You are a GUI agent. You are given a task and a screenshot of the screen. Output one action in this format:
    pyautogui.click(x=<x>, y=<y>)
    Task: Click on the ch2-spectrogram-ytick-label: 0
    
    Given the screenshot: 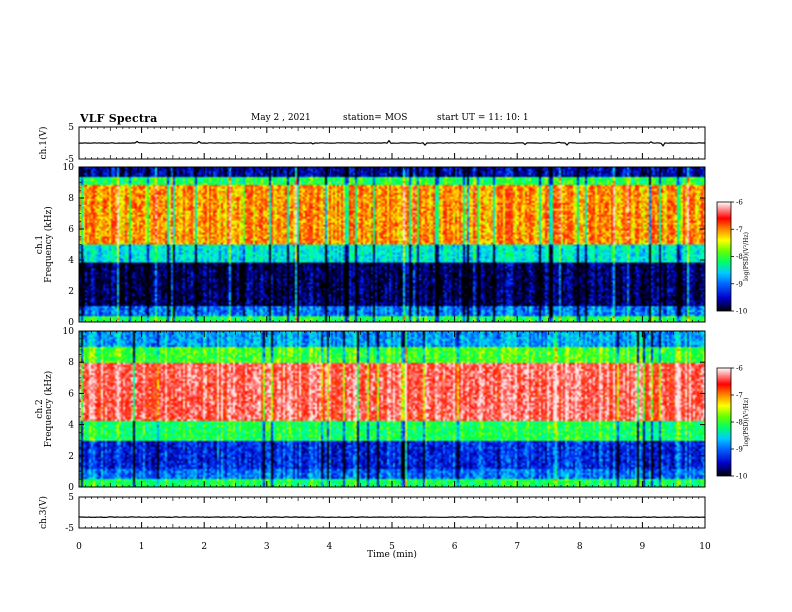 What is the action you would take?
    pyautogui.click(x=71, y=488)
    